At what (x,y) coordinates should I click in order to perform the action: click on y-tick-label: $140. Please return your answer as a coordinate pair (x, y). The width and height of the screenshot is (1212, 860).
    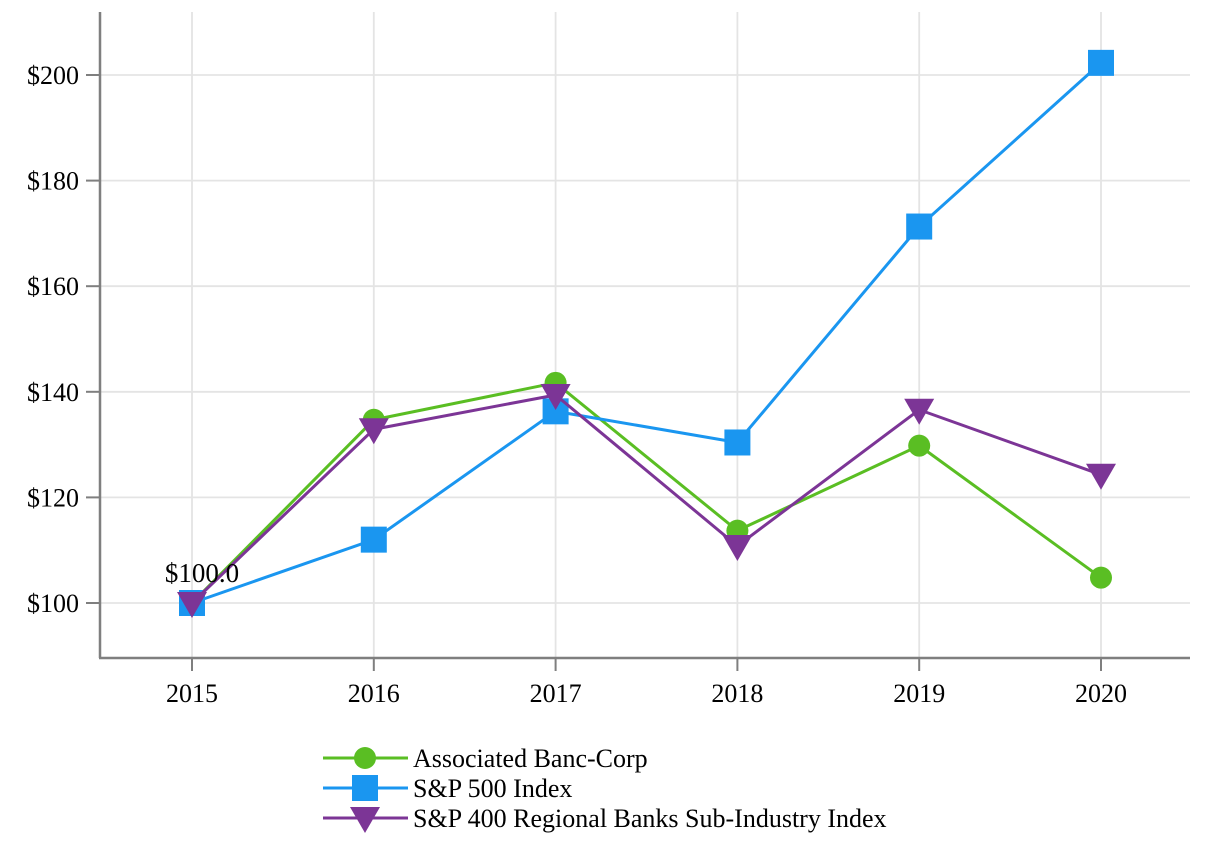
    Looking at the image, I should click on (53, 392).